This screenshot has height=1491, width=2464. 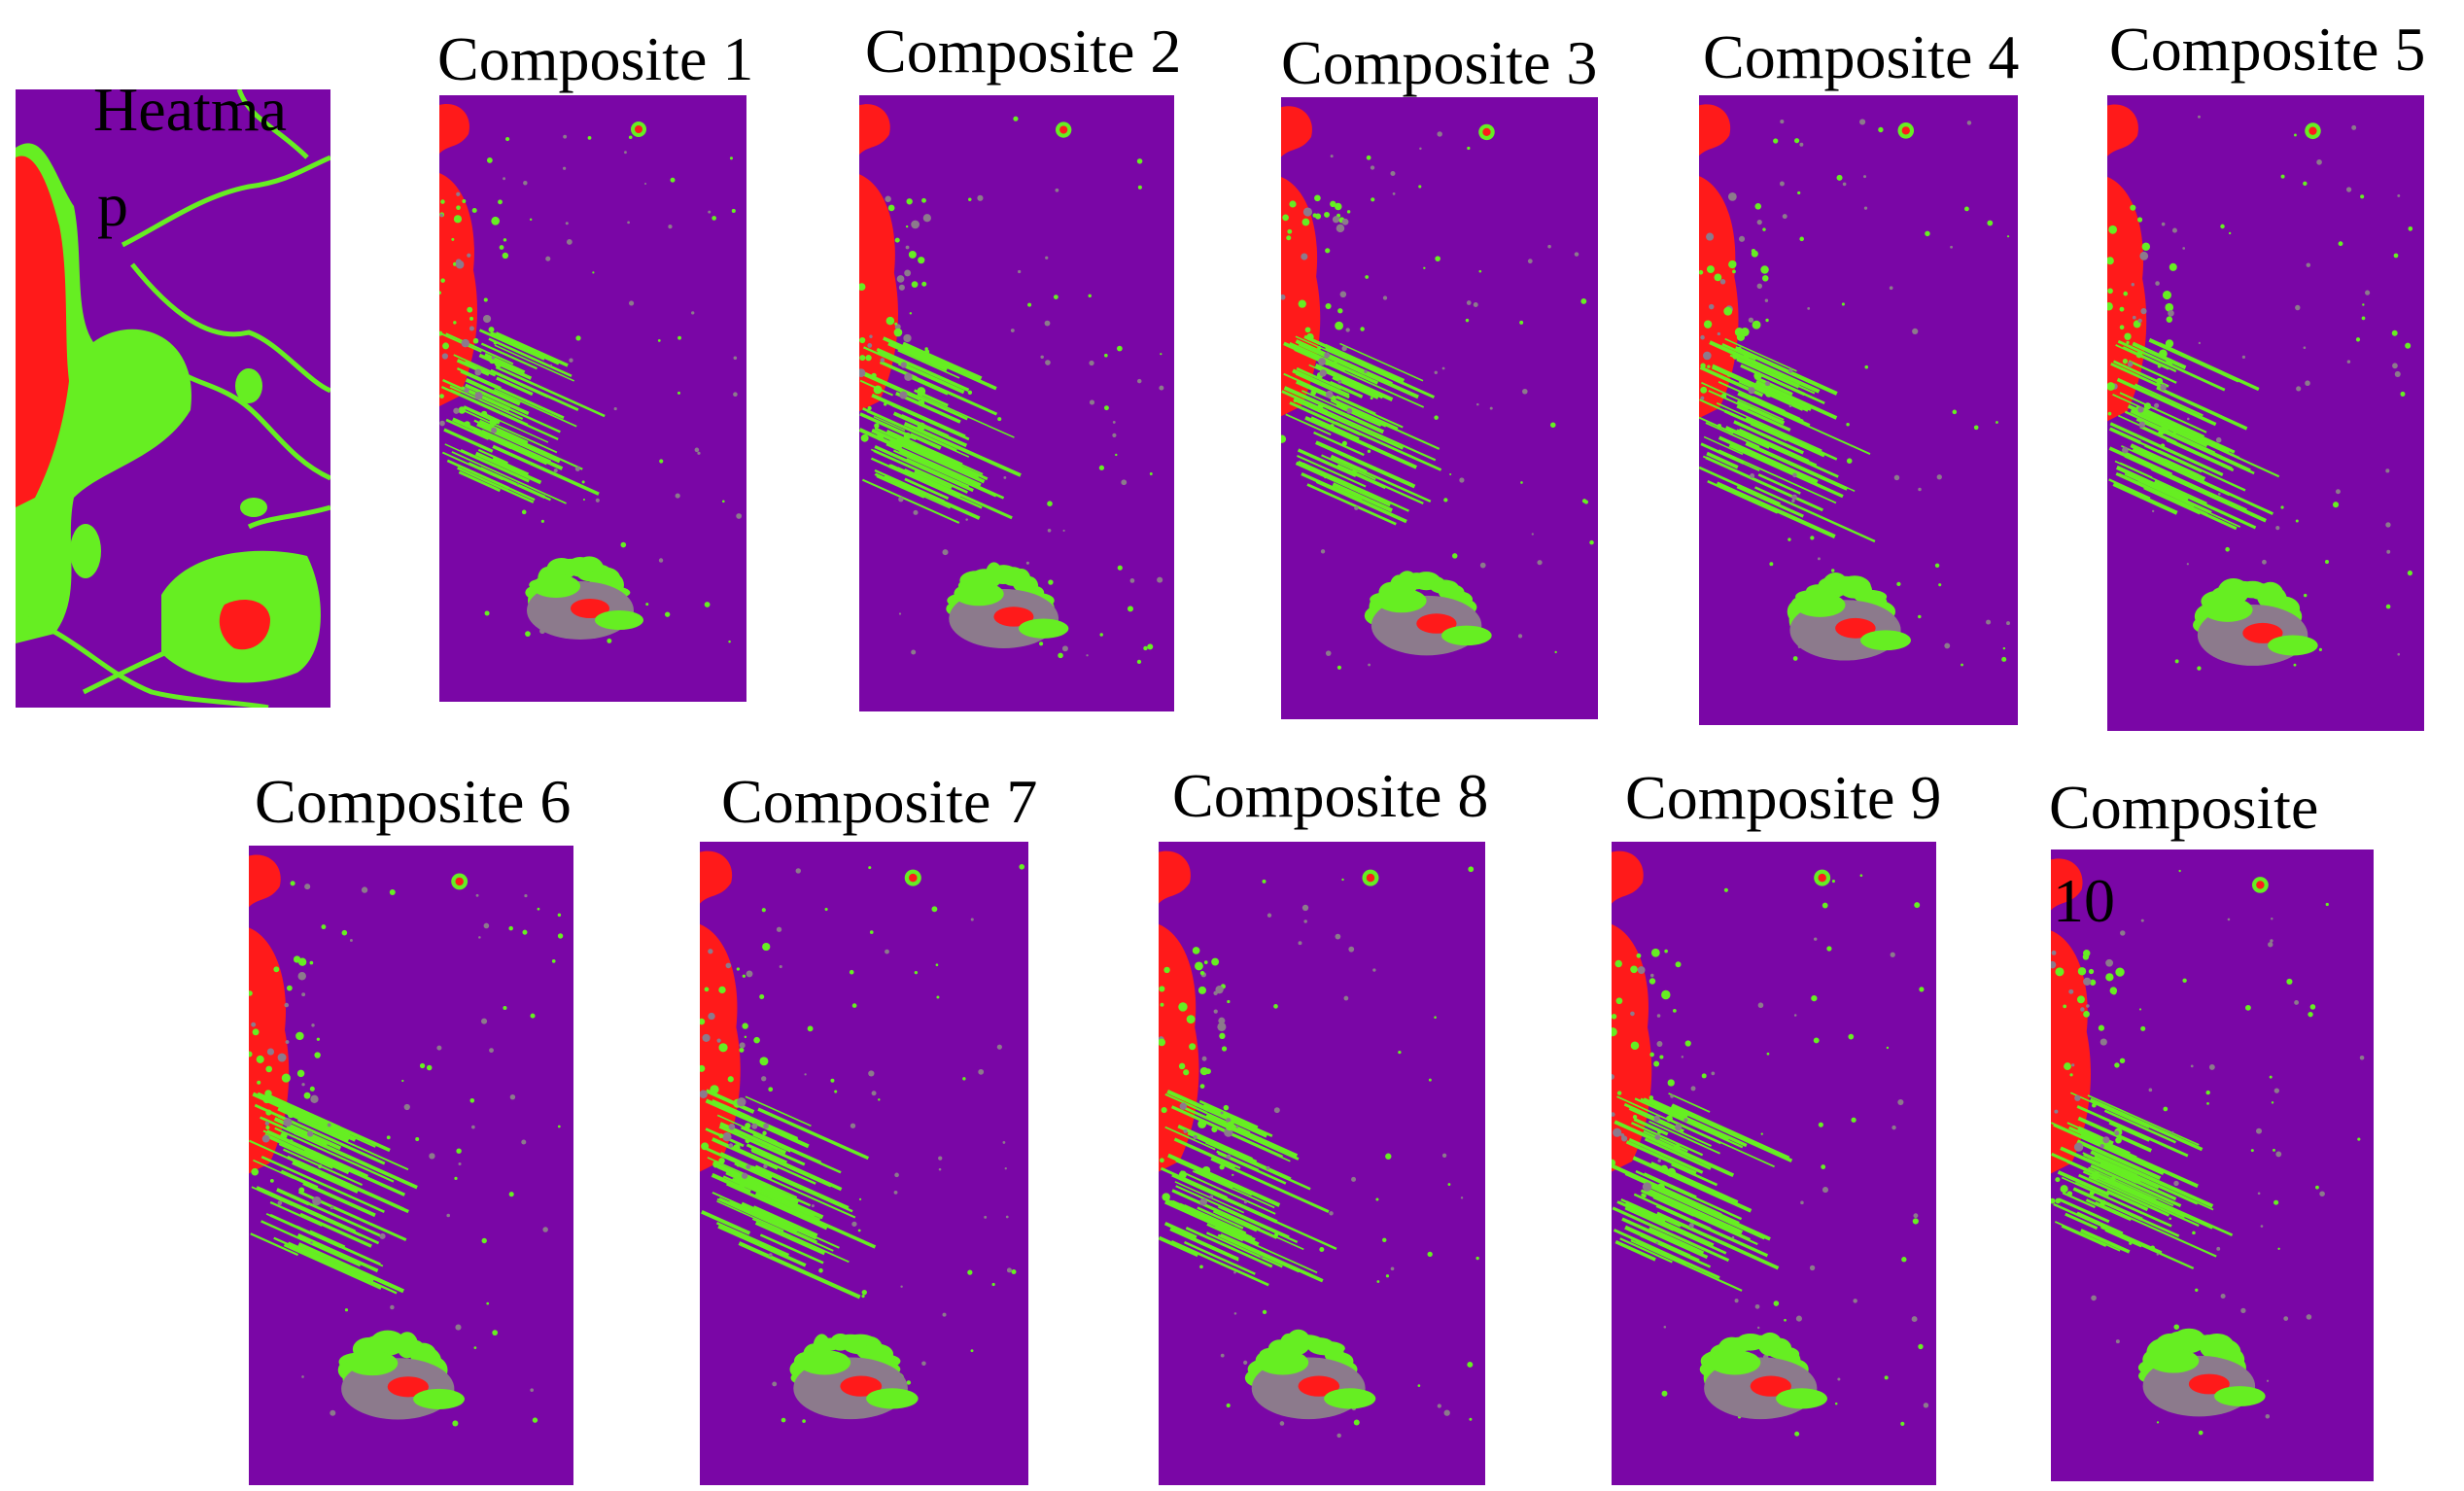 What do you see at coordinates (2267, 49) in the screenshot?
I see `composite-5-label: Composite 5` at bounding box center [2267, 49].